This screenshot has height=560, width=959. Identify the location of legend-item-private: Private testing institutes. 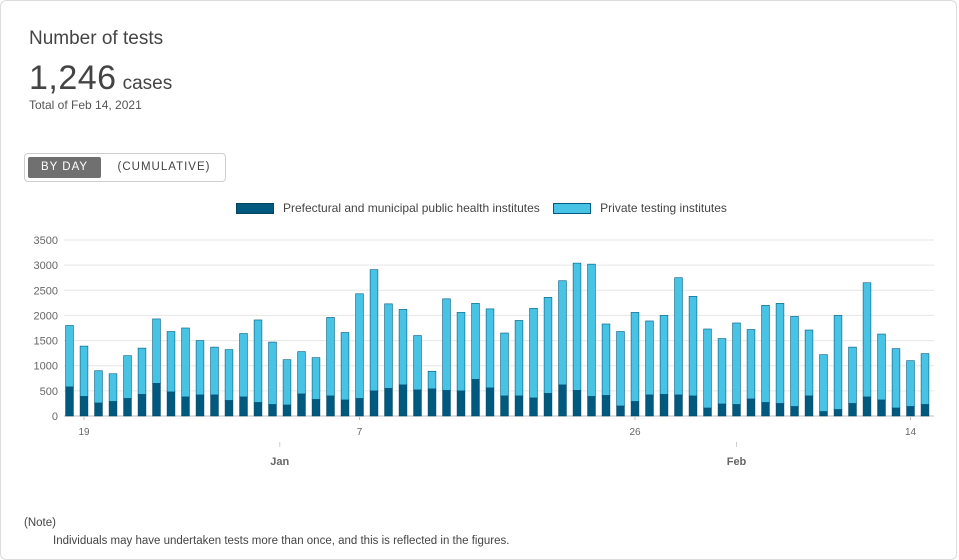
(640, 208).